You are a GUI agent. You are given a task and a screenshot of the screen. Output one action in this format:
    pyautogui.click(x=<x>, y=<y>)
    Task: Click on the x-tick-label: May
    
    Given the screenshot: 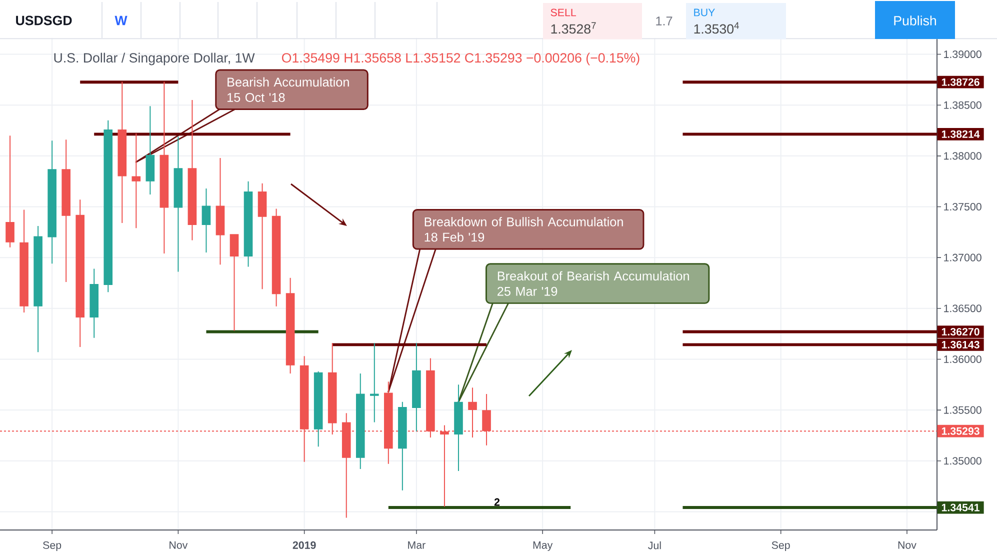 What is the action you would take?
    pyautogui.click(x=543, y=546)
    